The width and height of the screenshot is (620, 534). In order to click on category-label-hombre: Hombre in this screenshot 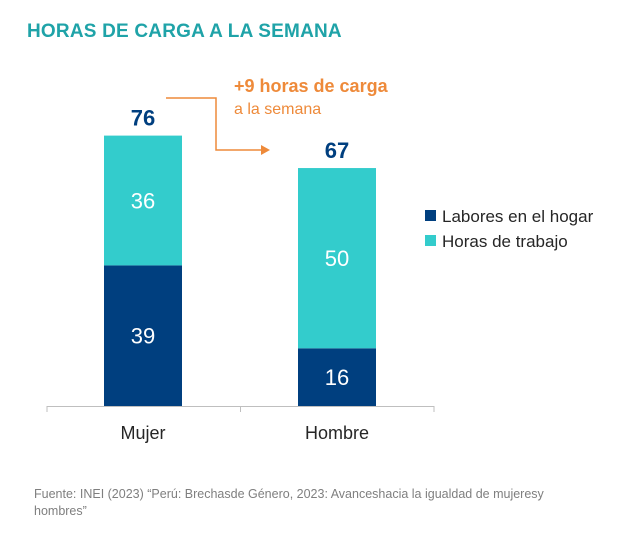, I will do `click(337, 433)`.